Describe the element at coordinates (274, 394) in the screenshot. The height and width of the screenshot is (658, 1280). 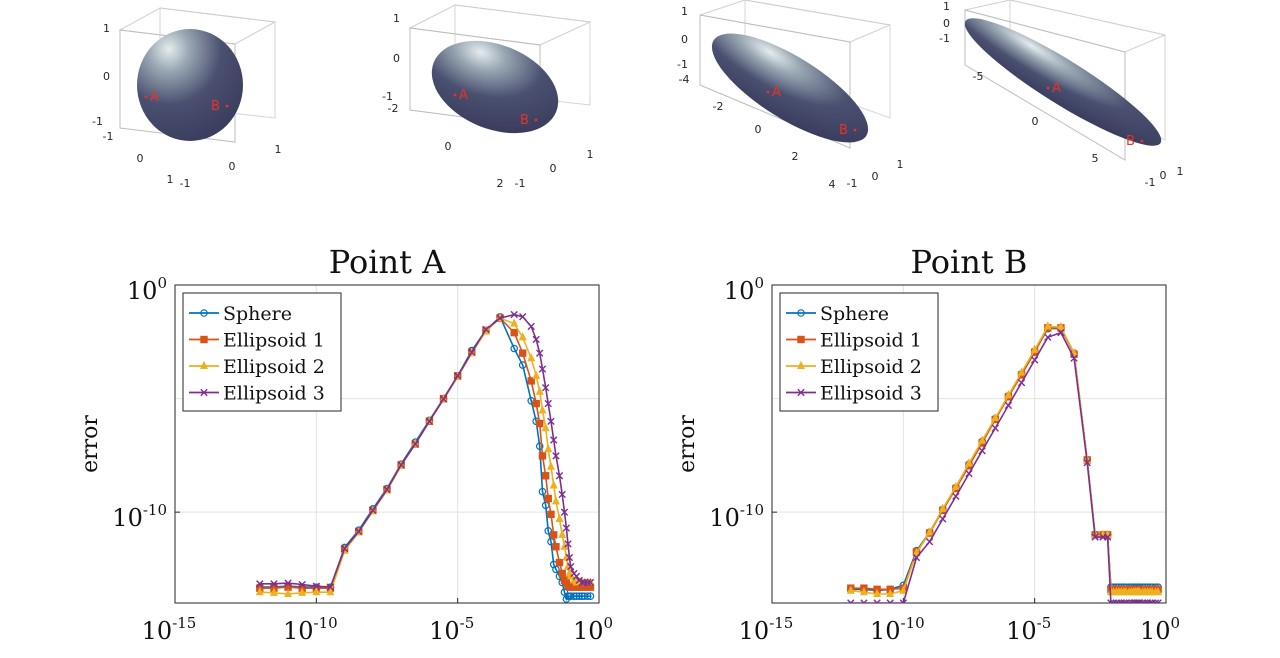
I see `legend-label: Ellipsoid 3` at that location.